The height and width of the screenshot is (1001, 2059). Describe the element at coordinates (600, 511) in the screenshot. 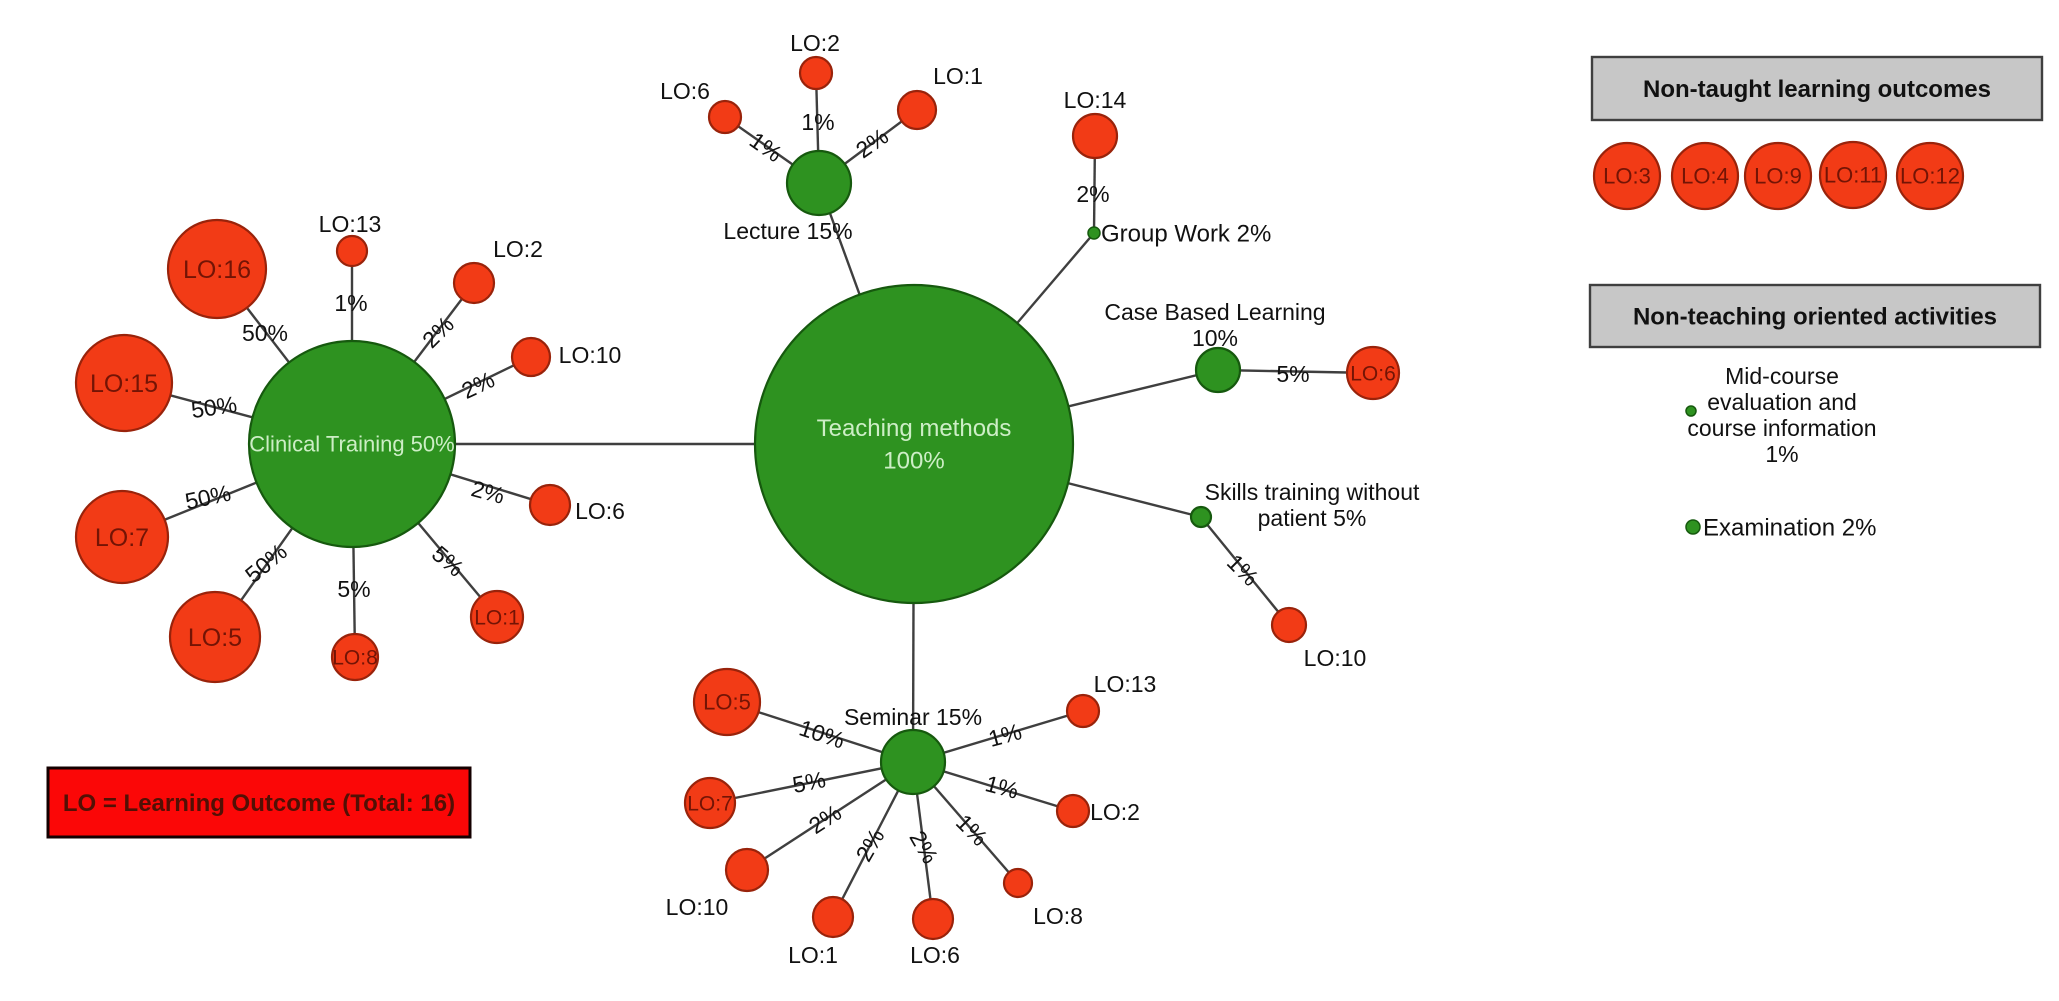

I see `node-label-c6: LO:6` at that location.